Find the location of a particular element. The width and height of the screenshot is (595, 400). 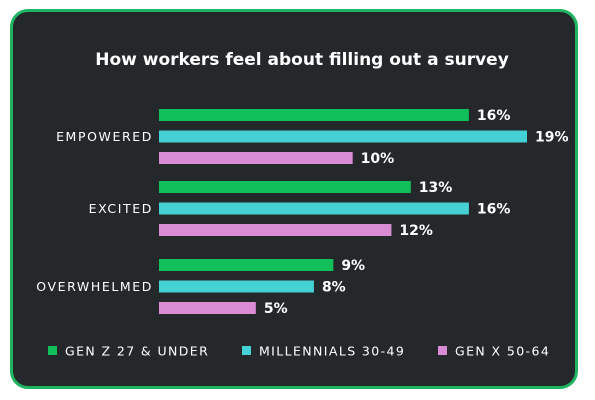

value-label-empowered-millennials-30-49: 19% is located at coordinates (552, 138).